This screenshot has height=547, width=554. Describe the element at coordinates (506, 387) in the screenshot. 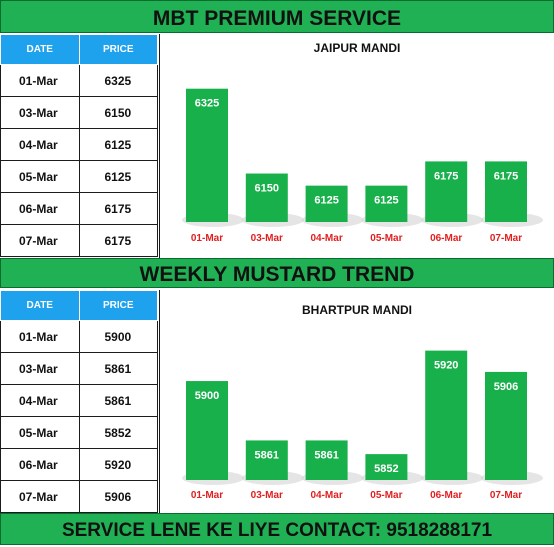

I see `data-label: 5906` at that location.